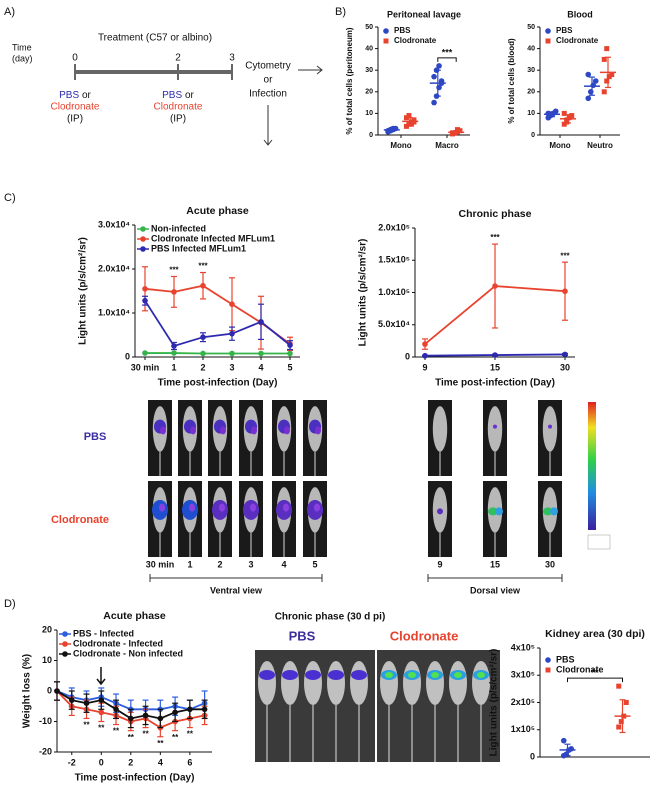 This screenshot has width=672, height=788. What do you see at coordinates (424, 635) in the screenshot?
I see `group-label: Clodronate` at bounding box center [424, 635].